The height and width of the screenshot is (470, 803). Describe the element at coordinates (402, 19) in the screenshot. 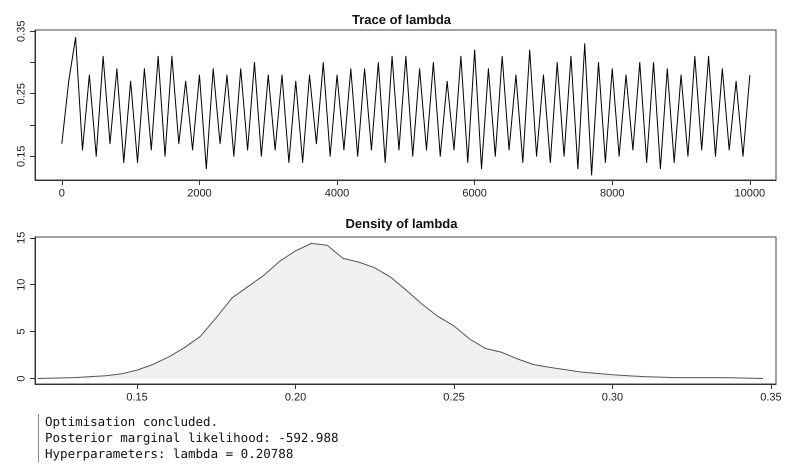

I see `chart-title: Trace of lambda` at that location.